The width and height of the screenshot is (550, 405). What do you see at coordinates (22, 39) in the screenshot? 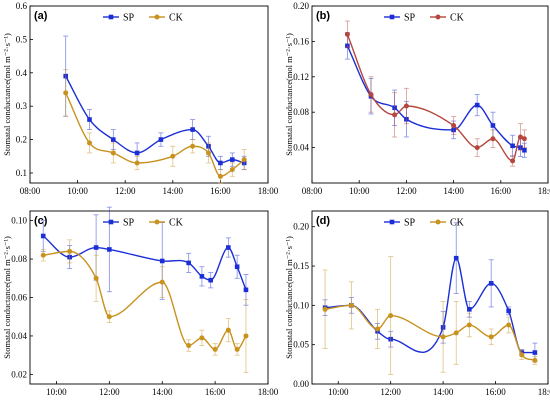
I see `y-tick-label: 0.5` at bounding box center [22, 39].